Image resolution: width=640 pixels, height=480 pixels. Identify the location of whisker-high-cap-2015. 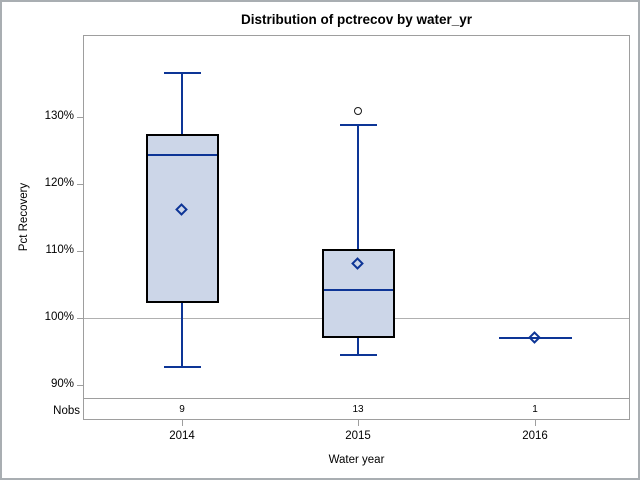
(358, 125).